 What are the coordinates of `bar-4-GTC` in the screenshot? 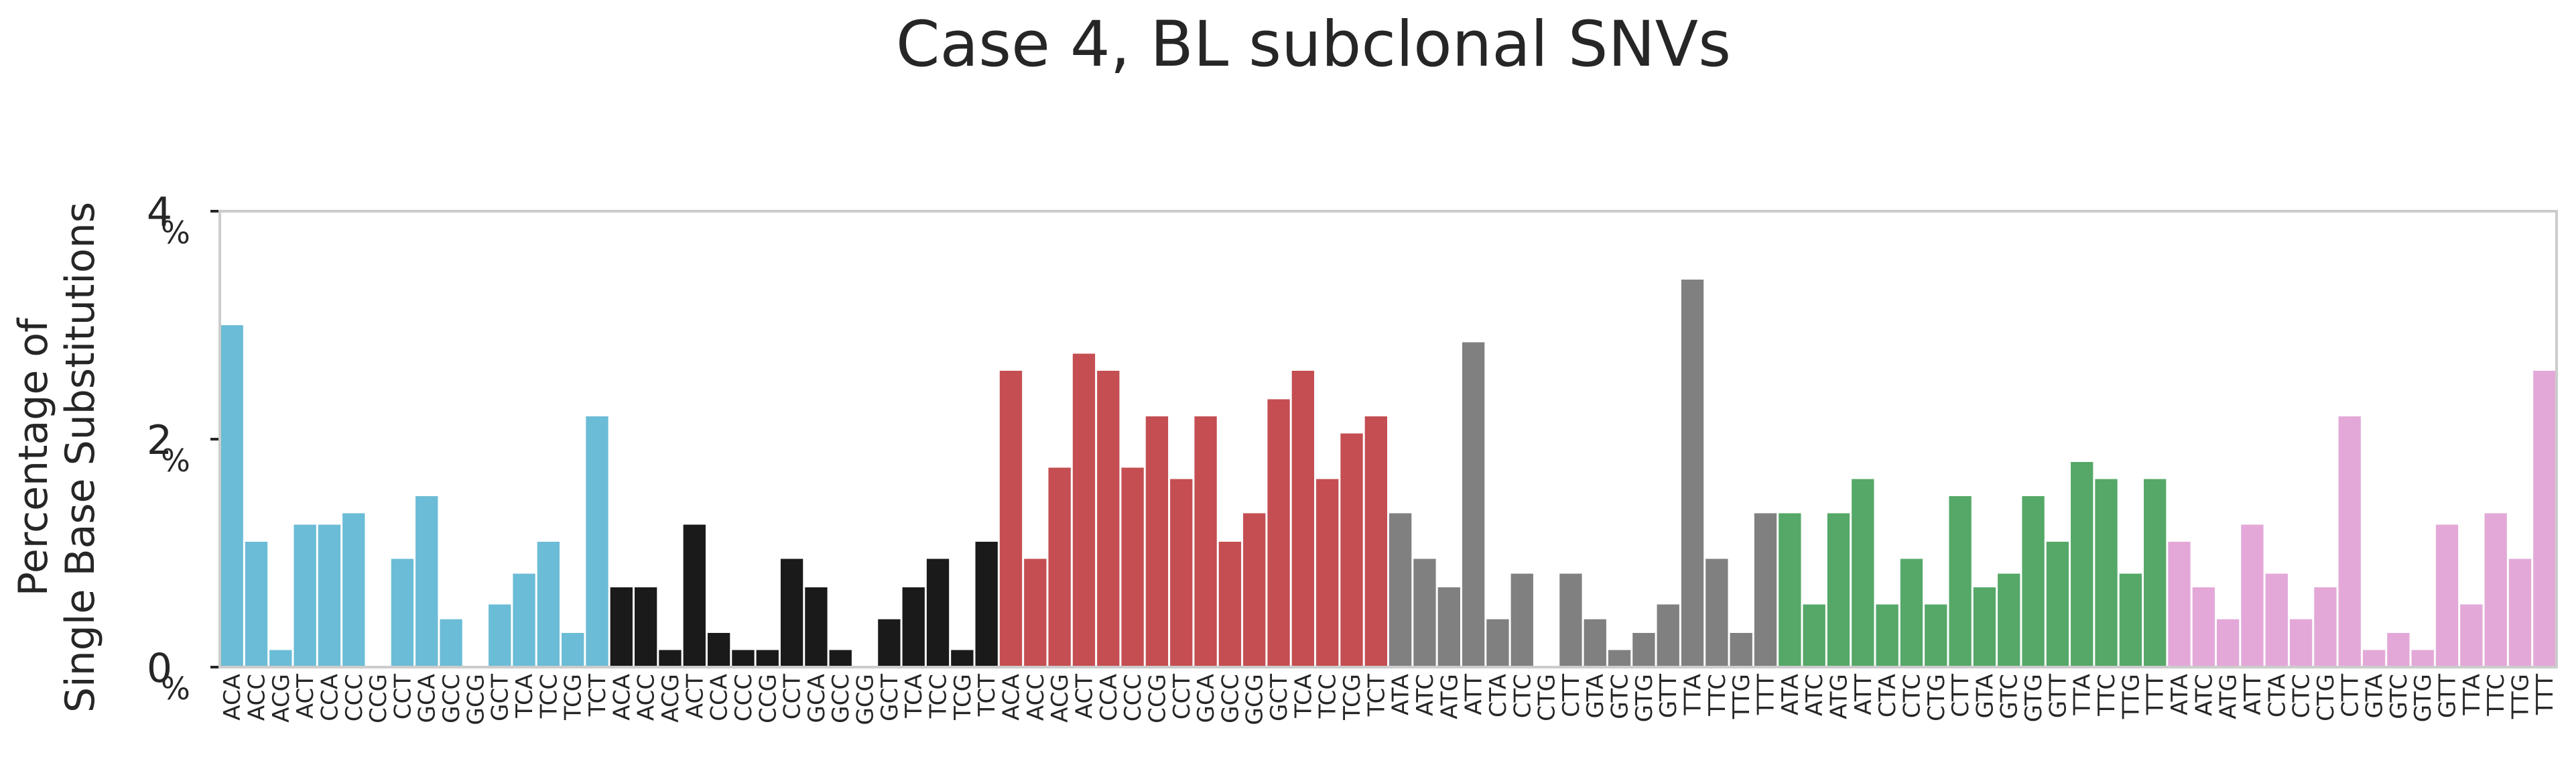 It's located at (2009, 620).